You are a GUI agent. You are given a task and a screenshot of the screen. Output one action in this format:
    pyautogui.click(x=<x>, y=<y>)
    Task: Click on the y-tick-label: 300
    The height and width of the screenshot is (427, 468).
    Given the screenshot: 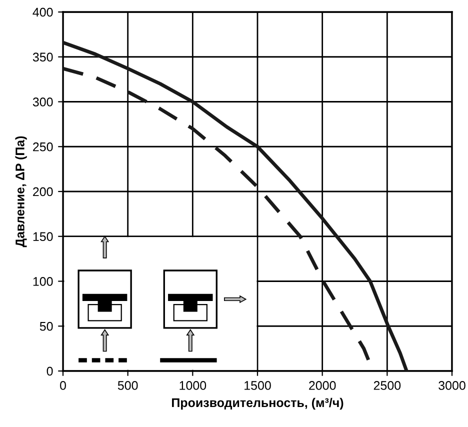 What is the action you would take?
    pyautogui.click(x=42, y=102)
    